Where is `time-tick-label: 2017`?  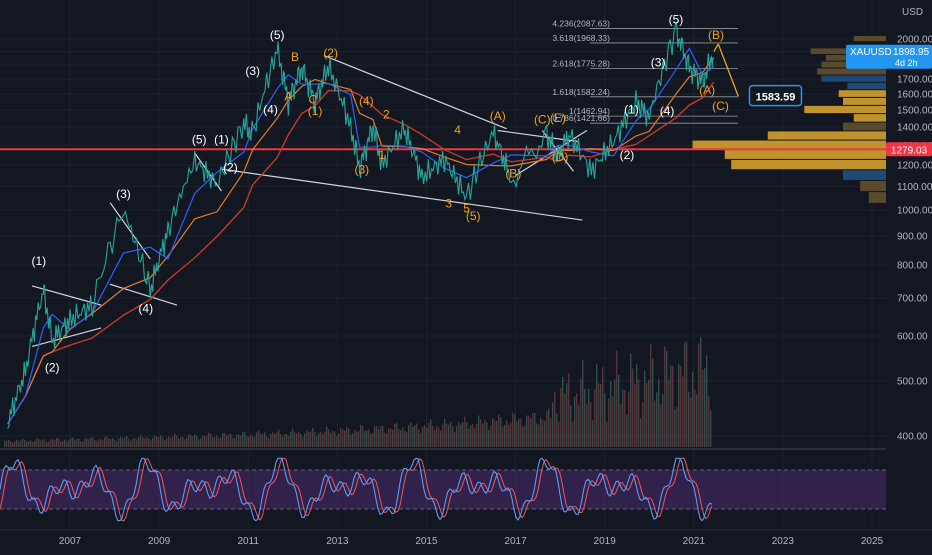 time-tick-label: 2017 is located at coordinates (515, 541).